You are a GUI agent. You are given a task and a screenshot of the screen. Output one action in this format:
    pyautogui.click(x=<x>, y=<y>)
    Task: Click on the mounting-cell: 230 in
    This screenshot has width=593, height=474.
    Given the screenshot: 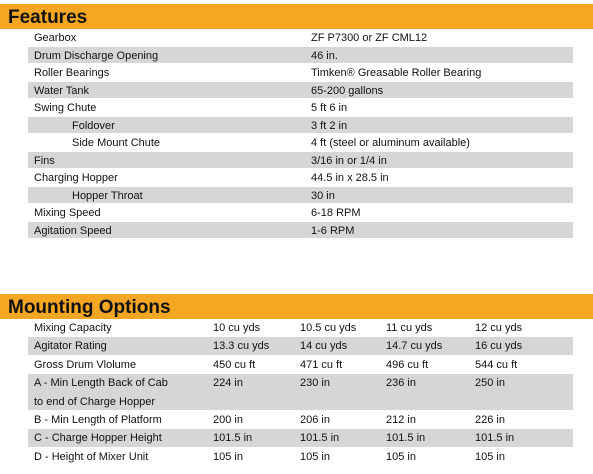 What is the action you would take?
    pyautogui.click(x=315, y=383)
    